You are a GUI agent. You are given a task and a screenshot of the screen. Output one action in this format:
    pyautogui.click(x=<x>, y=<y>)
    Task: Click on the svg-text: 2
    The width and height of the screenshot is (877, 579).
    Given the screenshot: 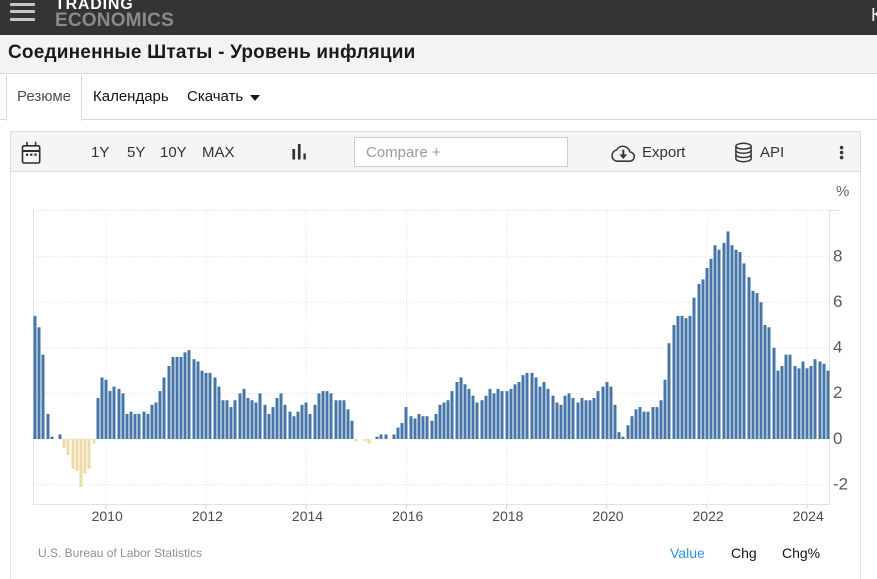 What is the action you would take?
    pyautogui.click(x=837, y=392)
    